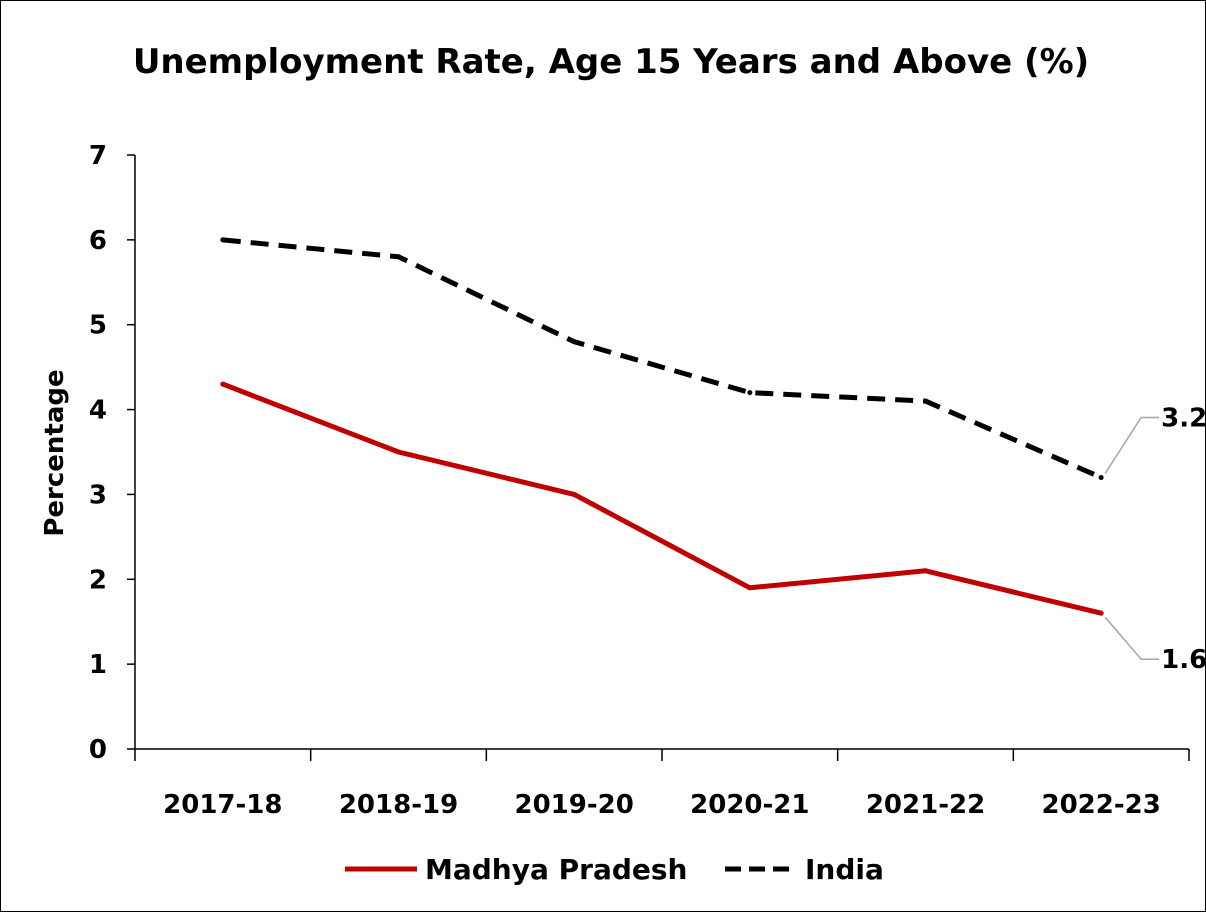 The width and height of the screenshot is (1206, 913). Describe the element at coordinates (844, 869) in the screenshot. I see `legend-label: India` at that location.